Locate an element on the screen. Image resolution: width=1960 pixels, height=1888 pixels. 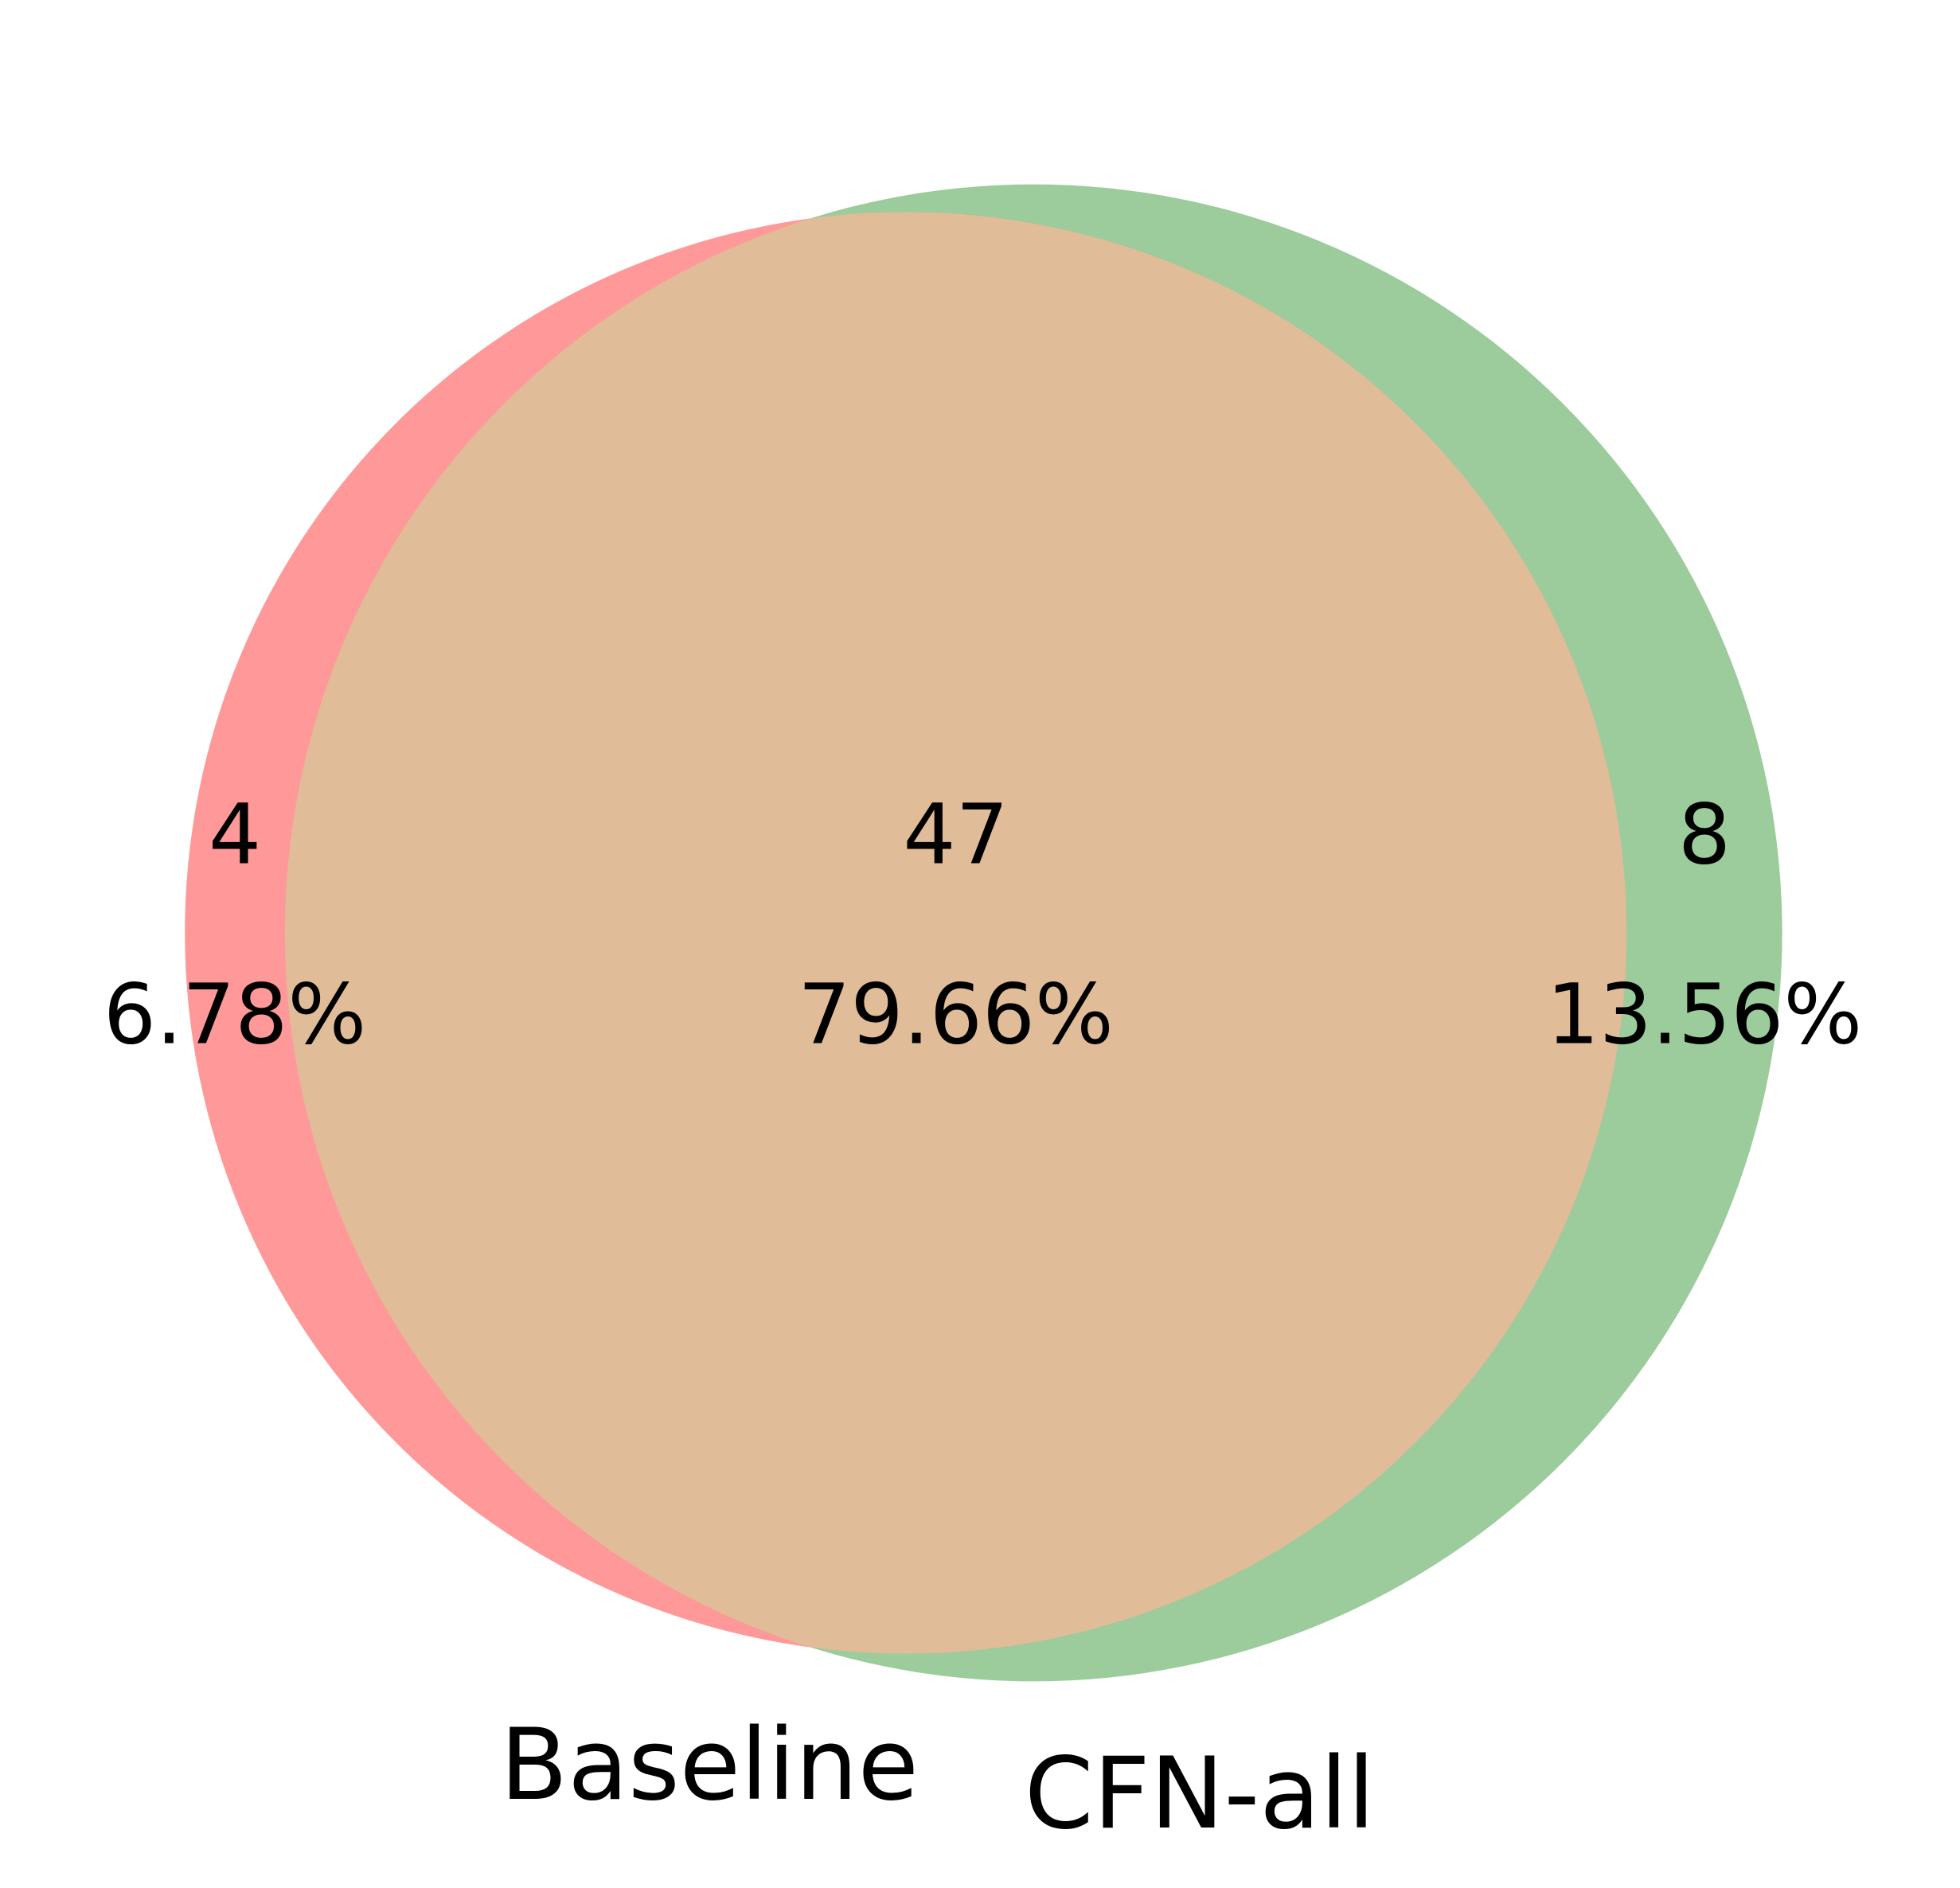
region-percent: 79.66% is located at coordinates (956, 1014).